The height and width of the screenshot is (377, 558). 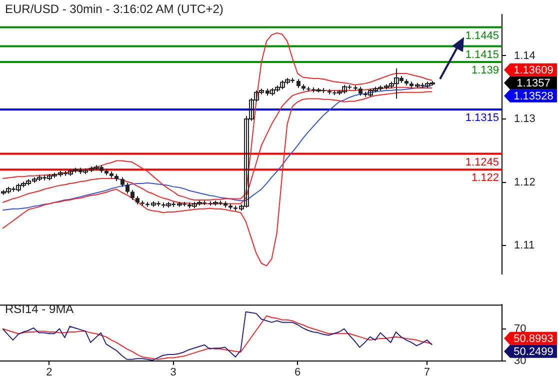 What do you see at coordinates (482, 54) in the screenshot?
I see `ref-line-label: 1.1415` at bounding box center [482, 54].